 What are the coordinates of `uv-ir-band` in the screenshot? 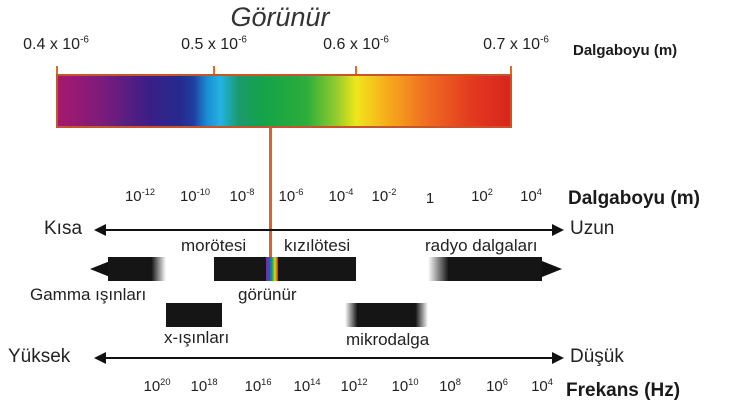 It's located at (285, 269).